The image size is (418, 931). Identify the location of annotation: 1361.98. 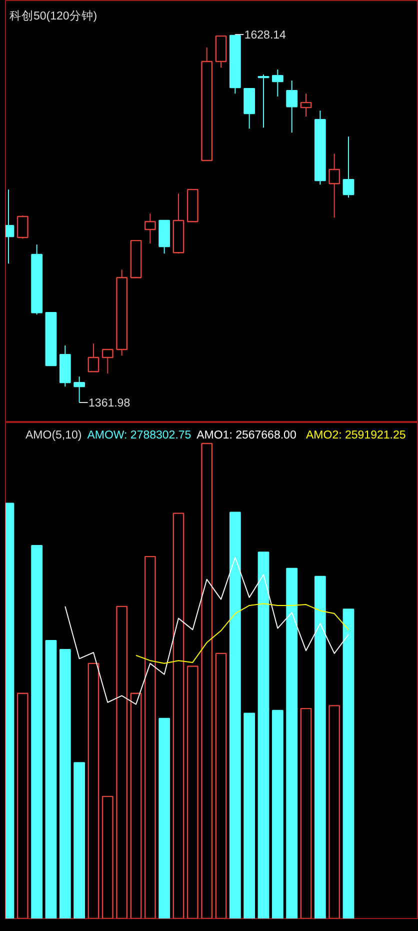
(109, 404).